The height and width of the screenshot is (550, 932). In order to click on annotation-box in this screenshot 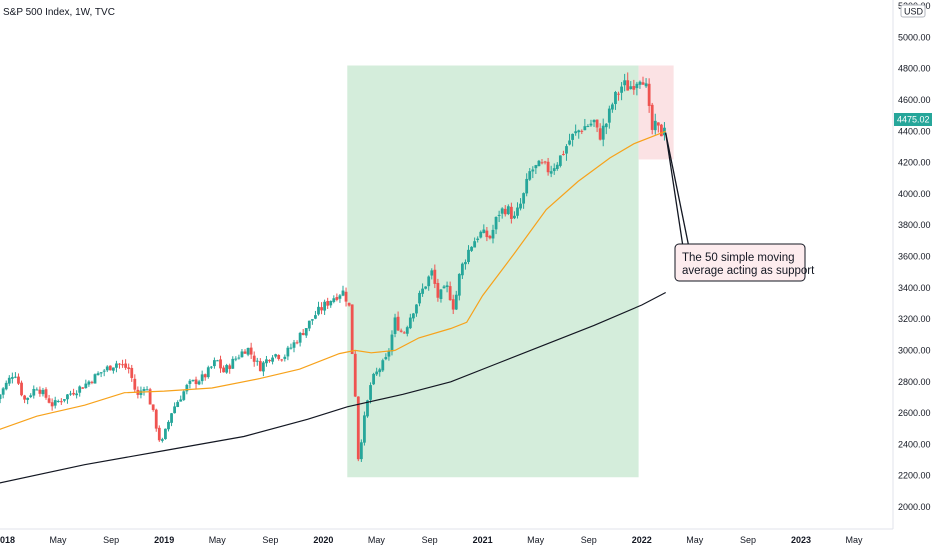, I will do `click(740, 262)`.